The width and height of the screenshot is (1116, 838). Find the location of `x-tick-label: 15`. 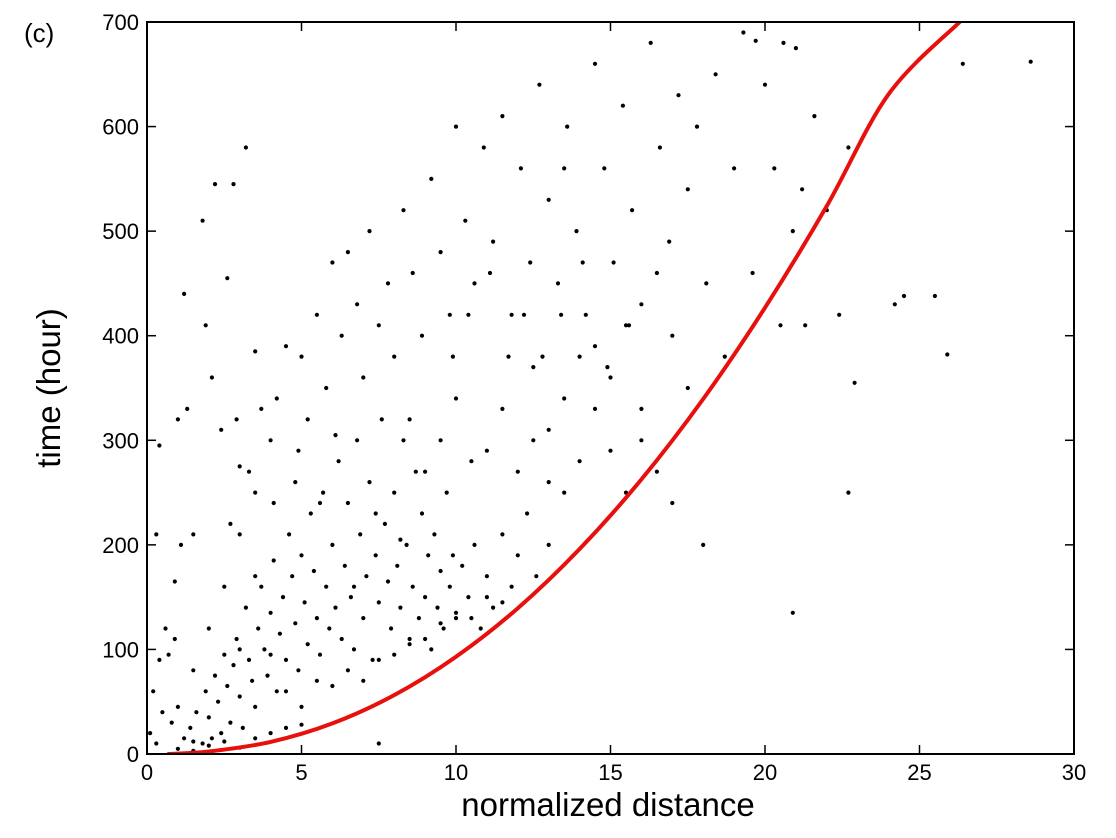

x-tick-label: 15 is located at coordinates (610, 772).